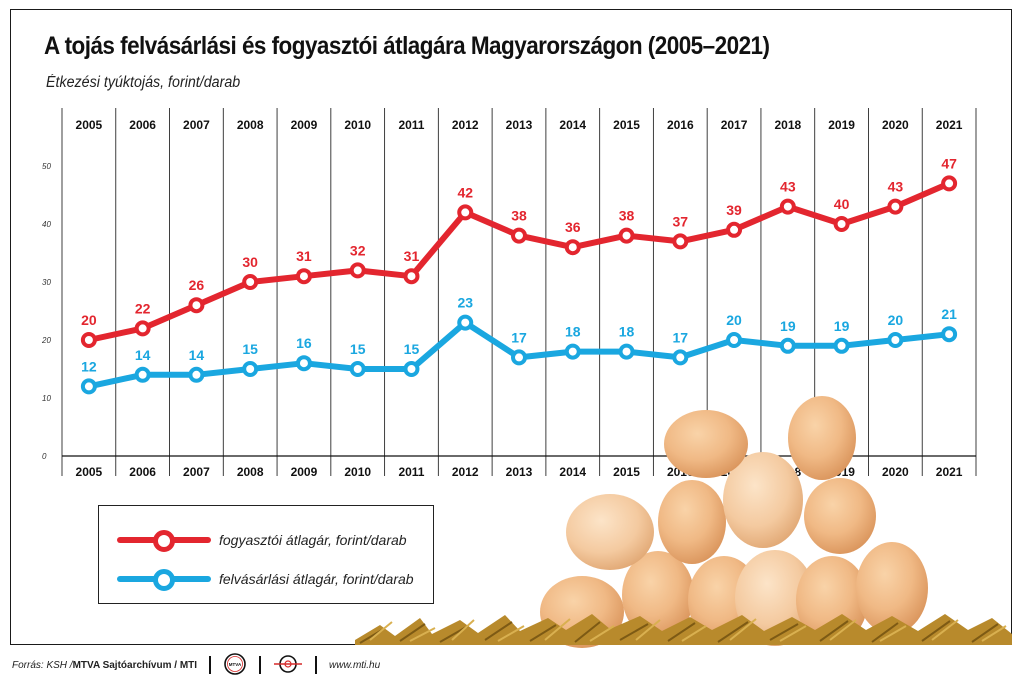 The height and width of the screenshot is (685, 1024). I want to click on data-label: 21, so click(949, 314).